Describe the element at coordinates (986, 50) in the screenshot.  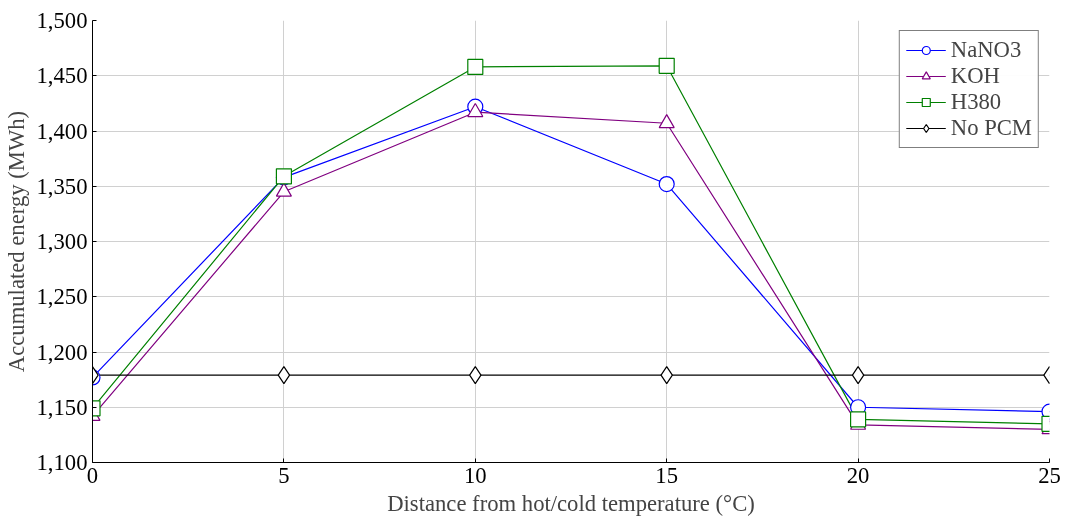
I see `legend-label: NaNO3` at that location.